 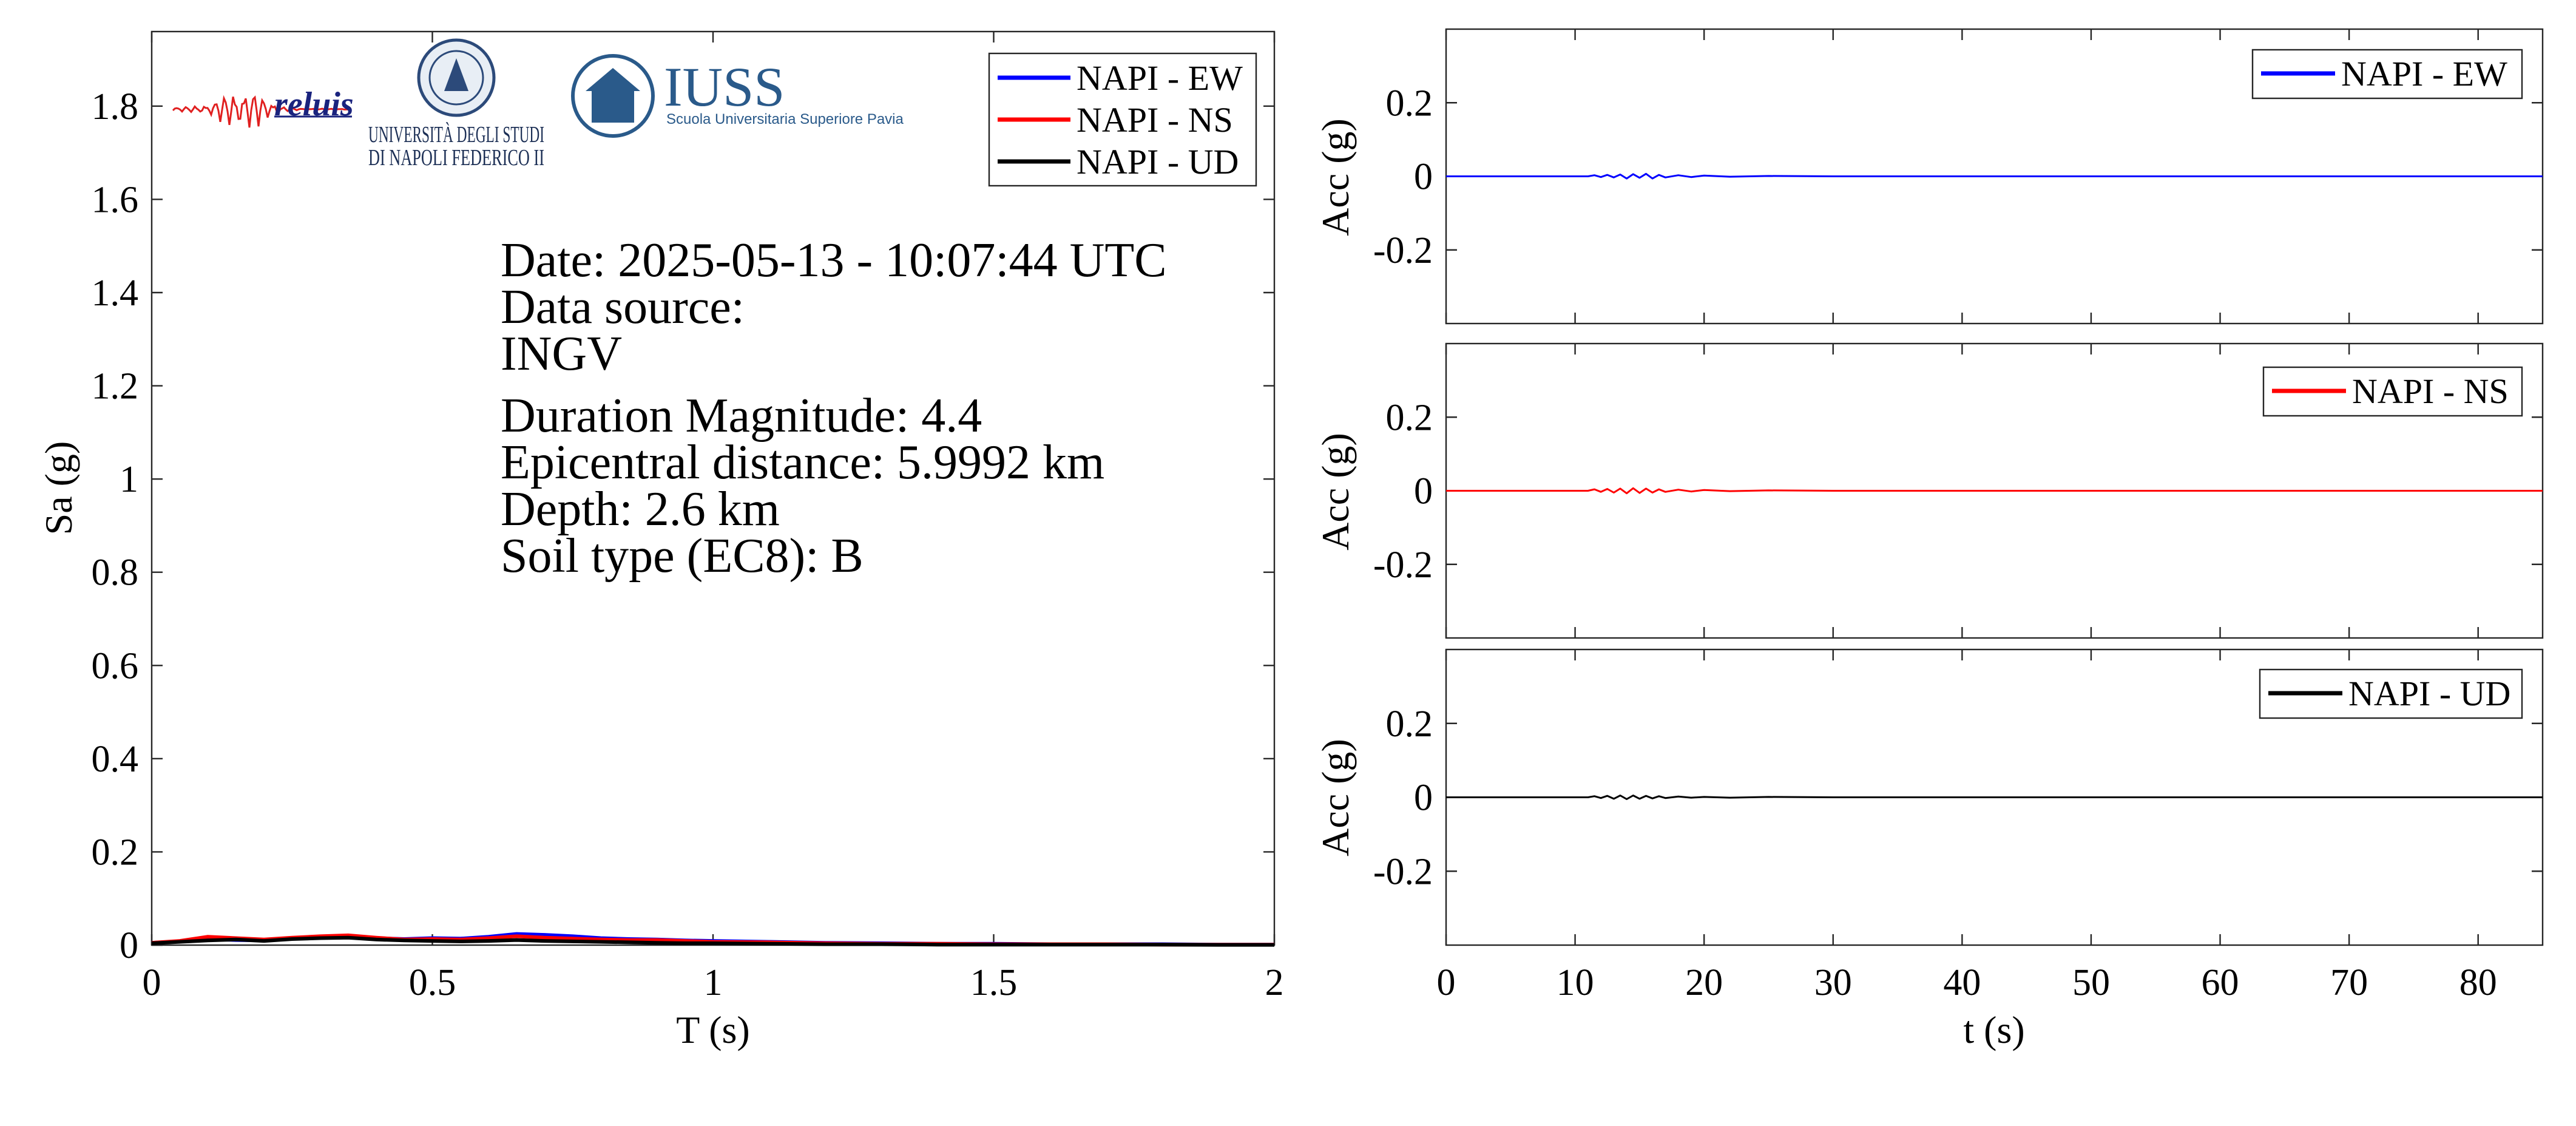 I want to click on event-depth: Depth: 2.6 km, so click(x=640, y=509).